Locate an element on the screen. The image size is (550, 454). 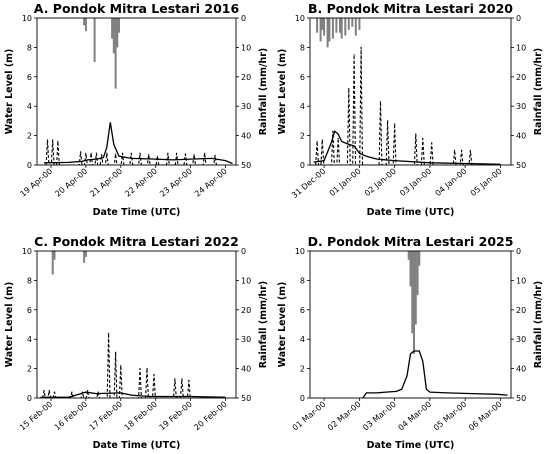
x-tick-label: 03 Jan-00 is located at coordinates (415, 182).